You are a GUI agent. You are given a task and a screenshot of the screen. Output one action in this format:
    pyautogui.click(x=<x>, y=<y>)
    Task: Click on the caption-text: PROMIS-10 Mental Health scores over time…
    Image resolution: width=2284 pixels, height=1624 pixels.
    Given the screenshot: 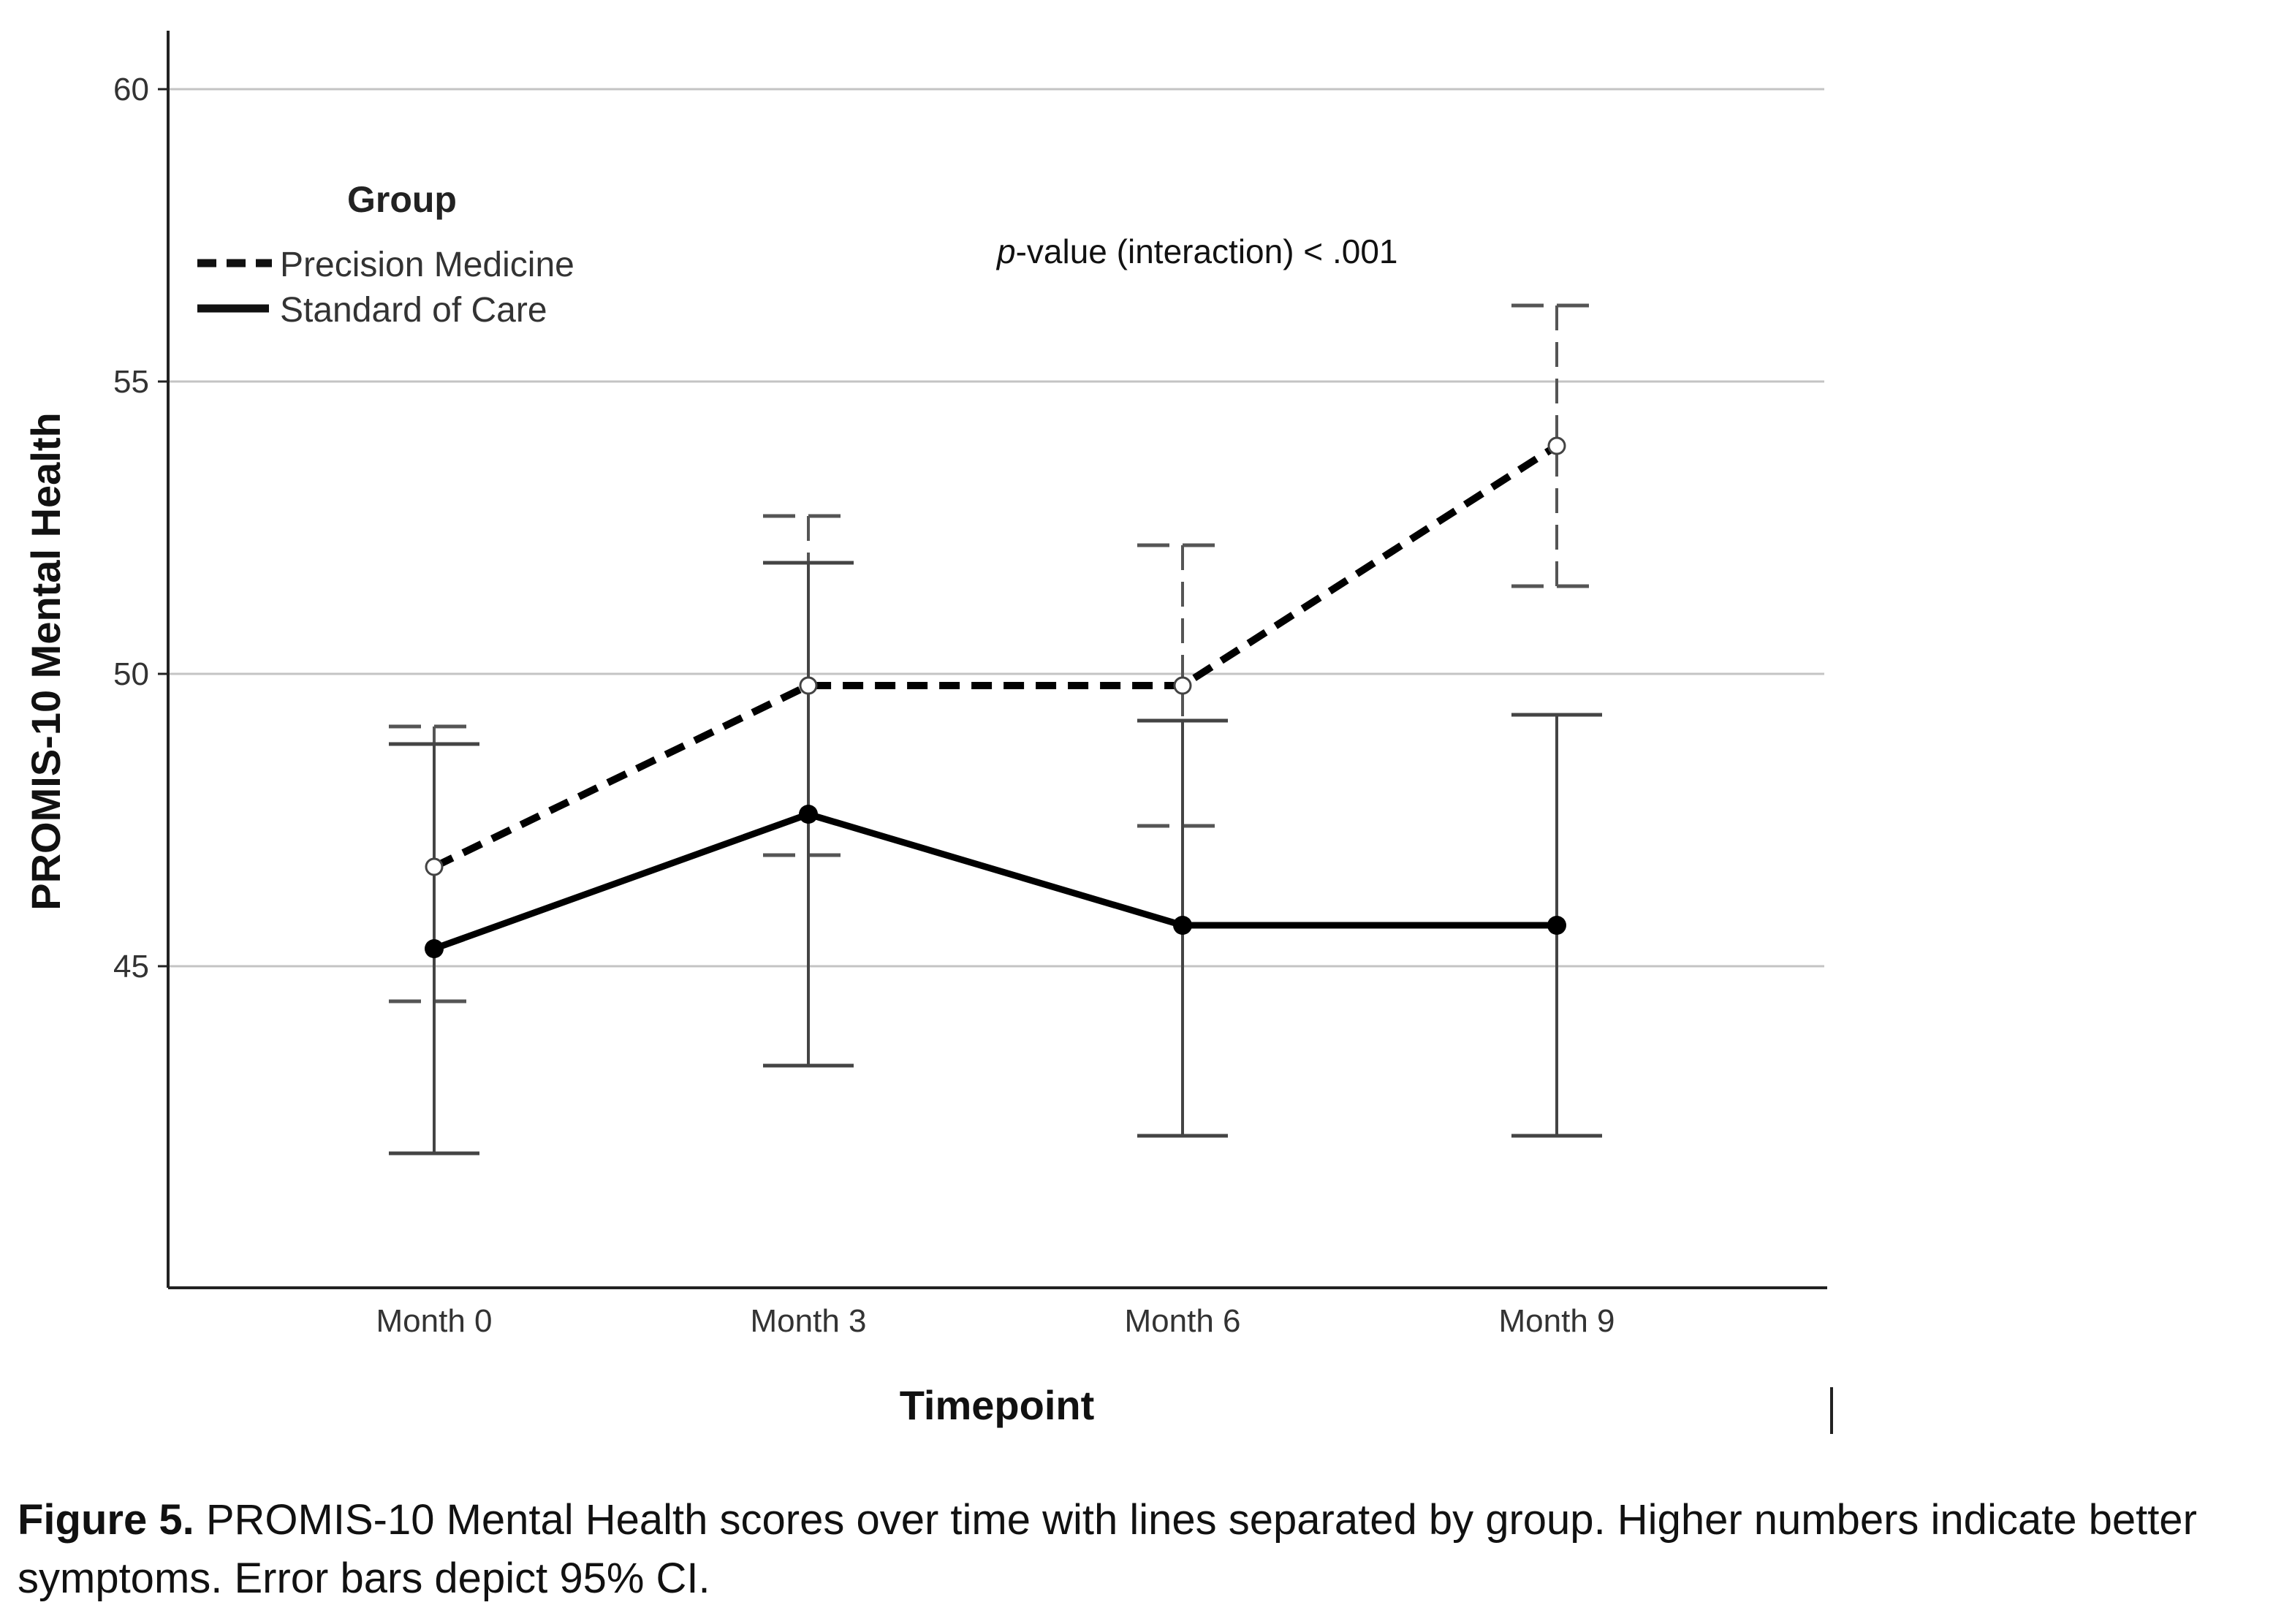 What is the action you would take?
    pyautogui.click(x=1107, y=1549)
    